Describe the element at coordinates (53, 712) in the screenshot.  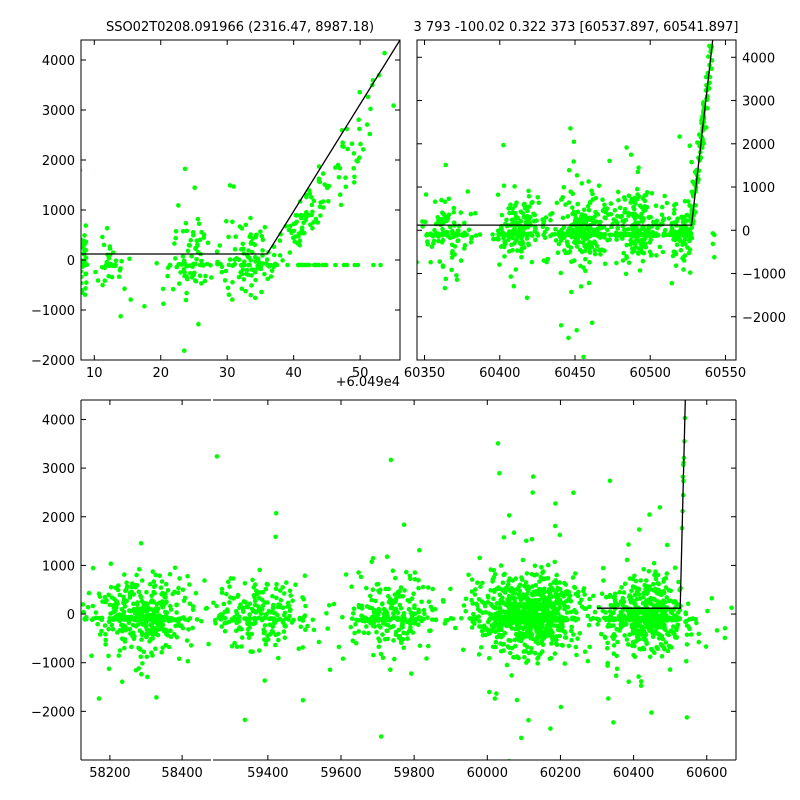
I see `bottom-ytick-label-0: −2000` at that location.